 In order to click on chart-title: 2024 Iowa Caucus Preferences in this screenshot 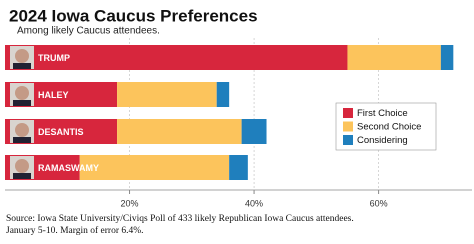, I will do `click(133, 15)`.